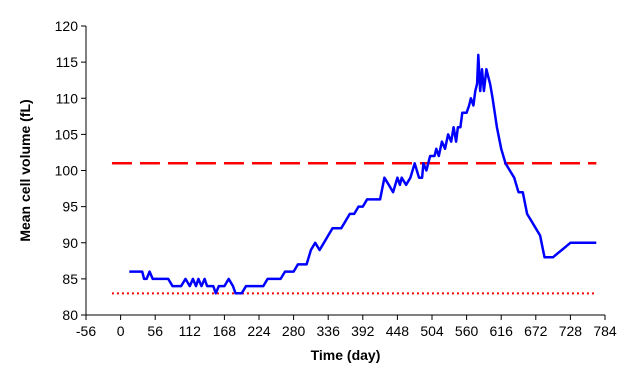 The height and width of the screenshot is (370, 623). Describe the element at coordinates (70, 279) in the screenshot. I see `y-tick-label: 85` at that location.